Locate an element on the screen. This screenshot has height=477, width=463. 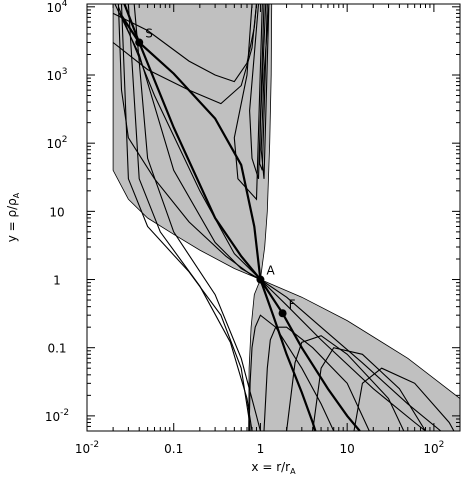
y-tick-label: 1 is located at coordinates (57, 281).